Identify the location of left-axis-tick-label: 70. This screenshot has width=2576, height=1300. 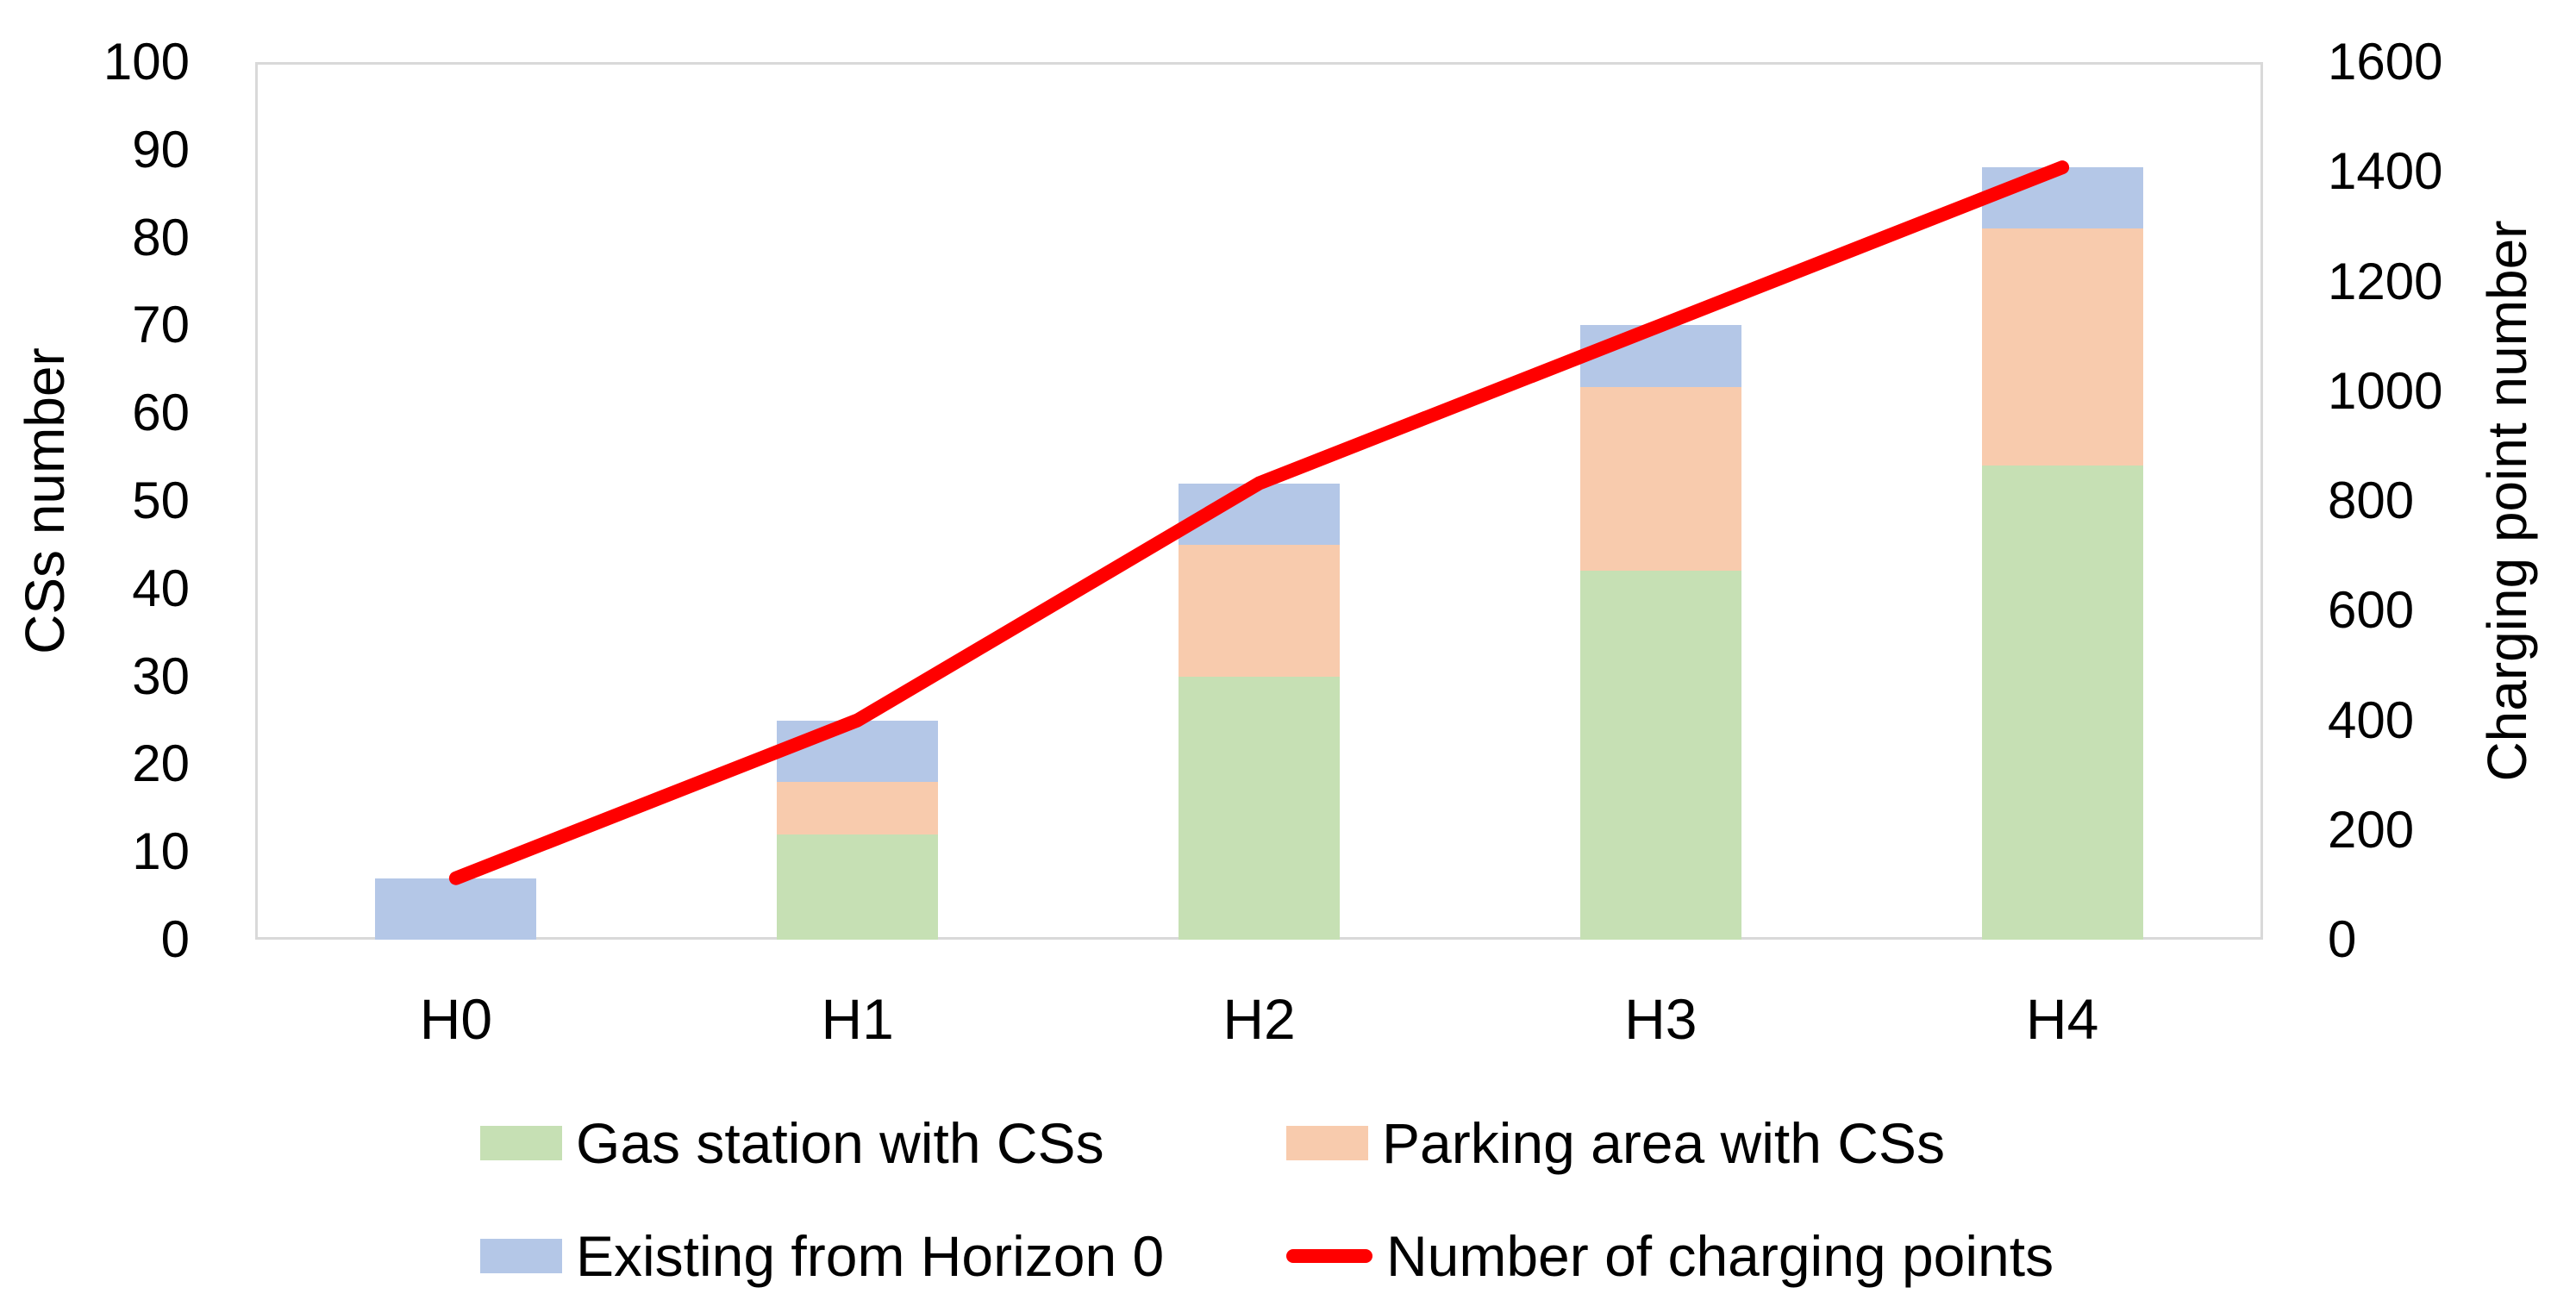
(161, 325).